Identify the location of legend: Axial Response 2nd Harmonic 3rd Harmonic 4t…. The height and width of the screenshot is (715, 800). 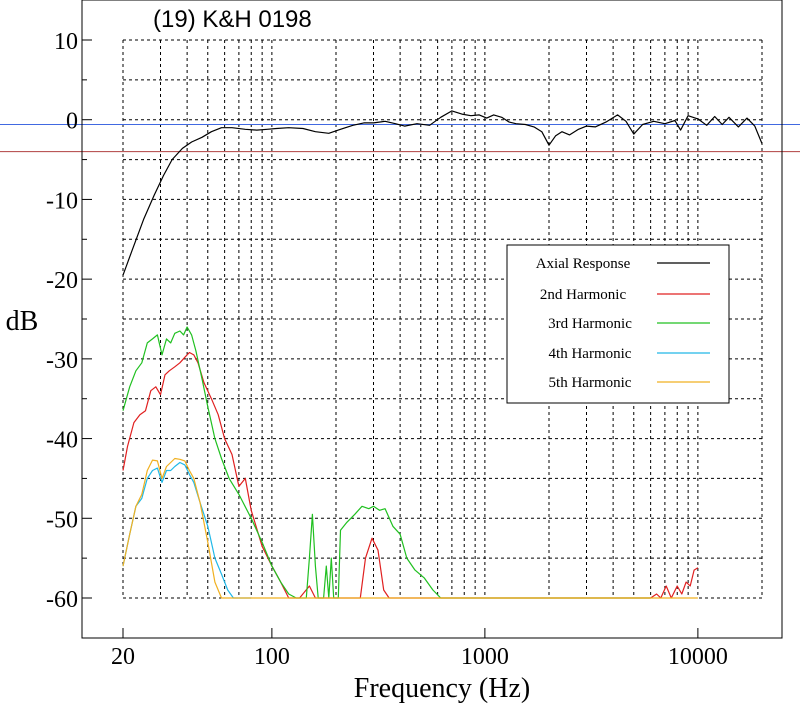
(618, 324).